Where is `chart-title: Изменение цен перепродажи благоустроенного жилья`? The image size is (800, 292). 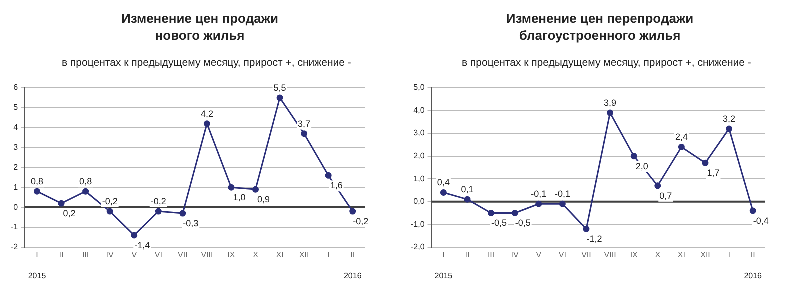 chart-title: Изменение цен перепродажи благоустроенного жилья is located at coordinates (600, 27).